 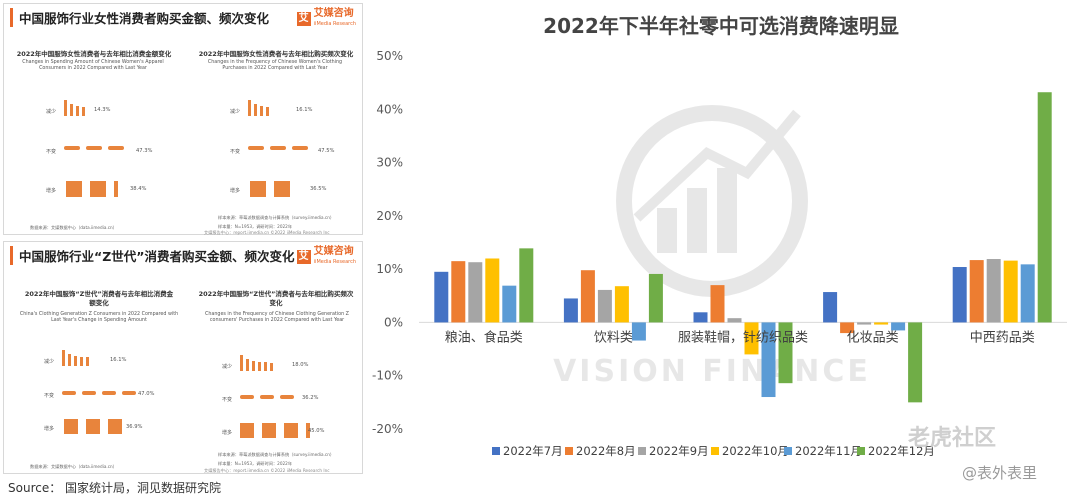 What do you see at coordinates (227, 367) in the screenshot?
I see `row-label-decrease-r: 减少` at bounding box center [227, 367].